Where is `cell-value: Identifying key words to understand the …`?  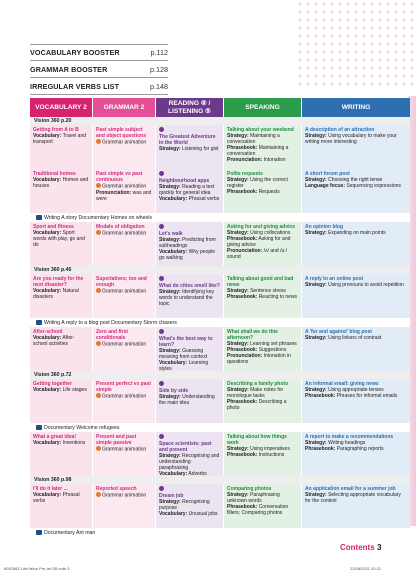
cell-value: Identifying key words to understand the … is located at coordinates (187, 297).